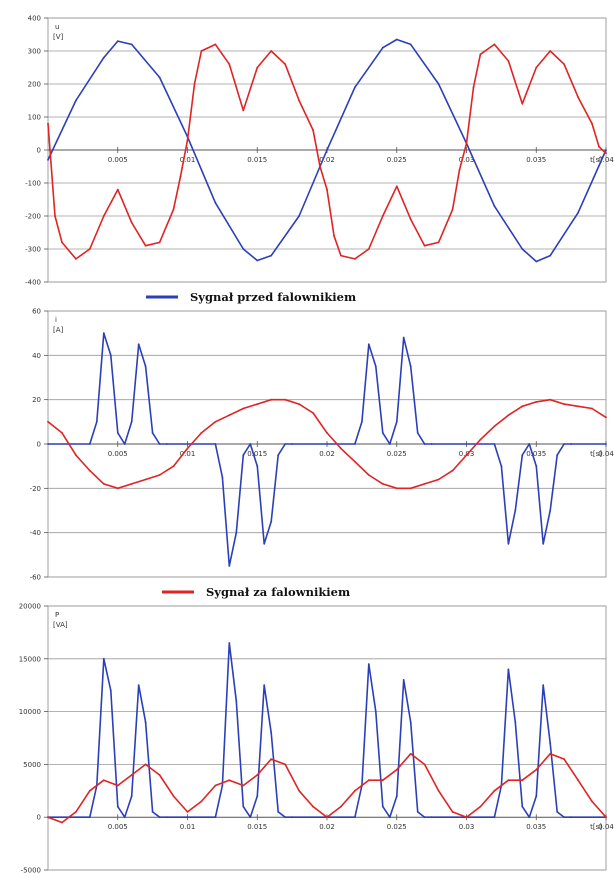  I want to click on y-tick-label: 20000, so click(30, 607).